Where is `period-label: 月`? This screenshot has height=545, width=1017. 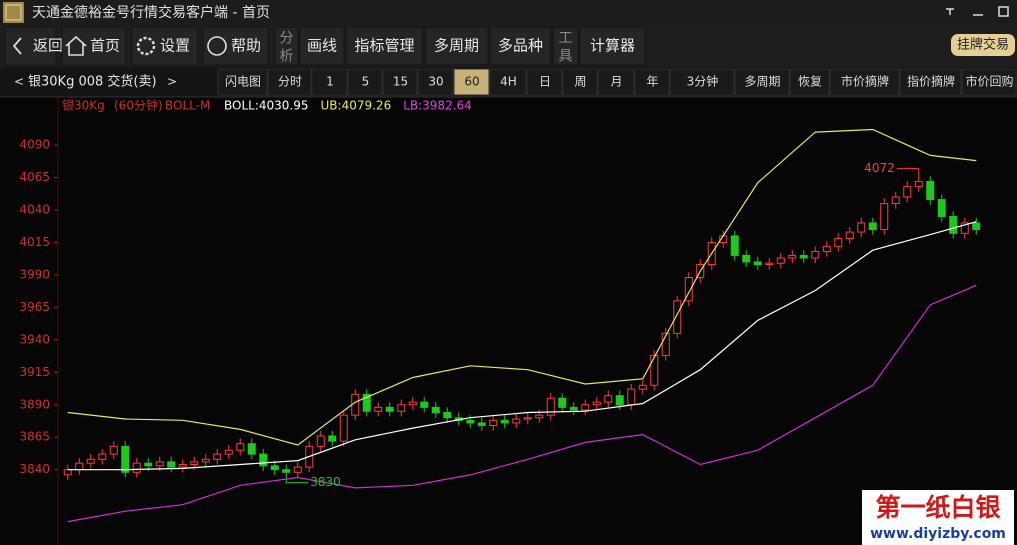 period-label: 月 is located at coordinates (616, 82).